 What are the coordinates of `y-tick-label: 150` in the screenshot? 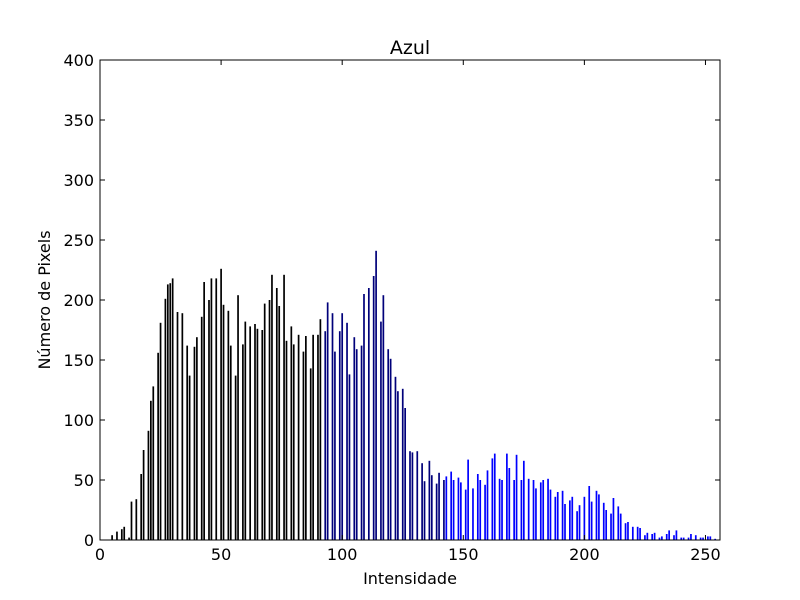 It's located at (78, 360).